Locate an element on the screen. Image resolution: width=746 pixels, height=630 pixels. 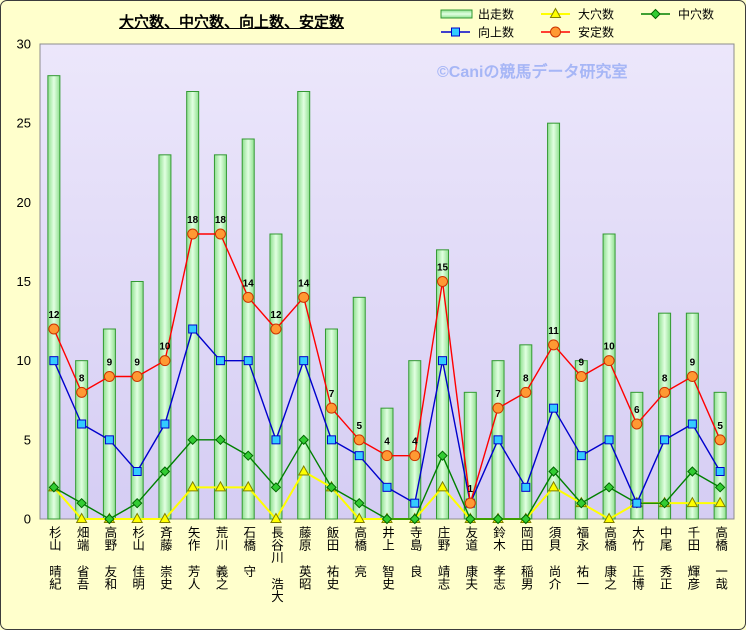
watermark-text: ©Caniの競馬データ研究室 is located at coordinates (532, 71).